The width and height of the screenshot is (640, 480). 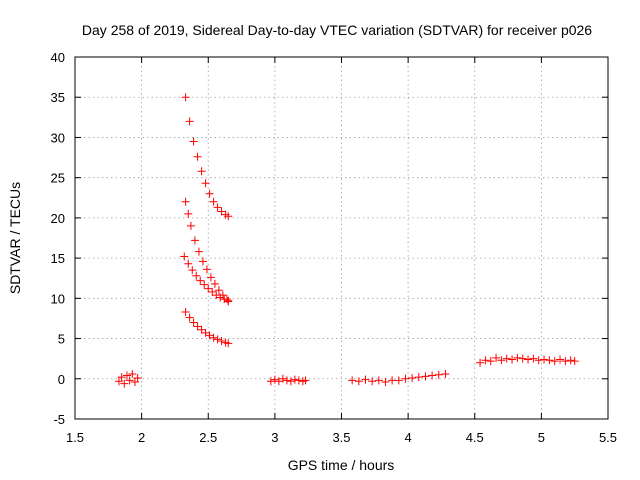 I want to click on x-tick-label: 2.5, so click(x=208, y=437).